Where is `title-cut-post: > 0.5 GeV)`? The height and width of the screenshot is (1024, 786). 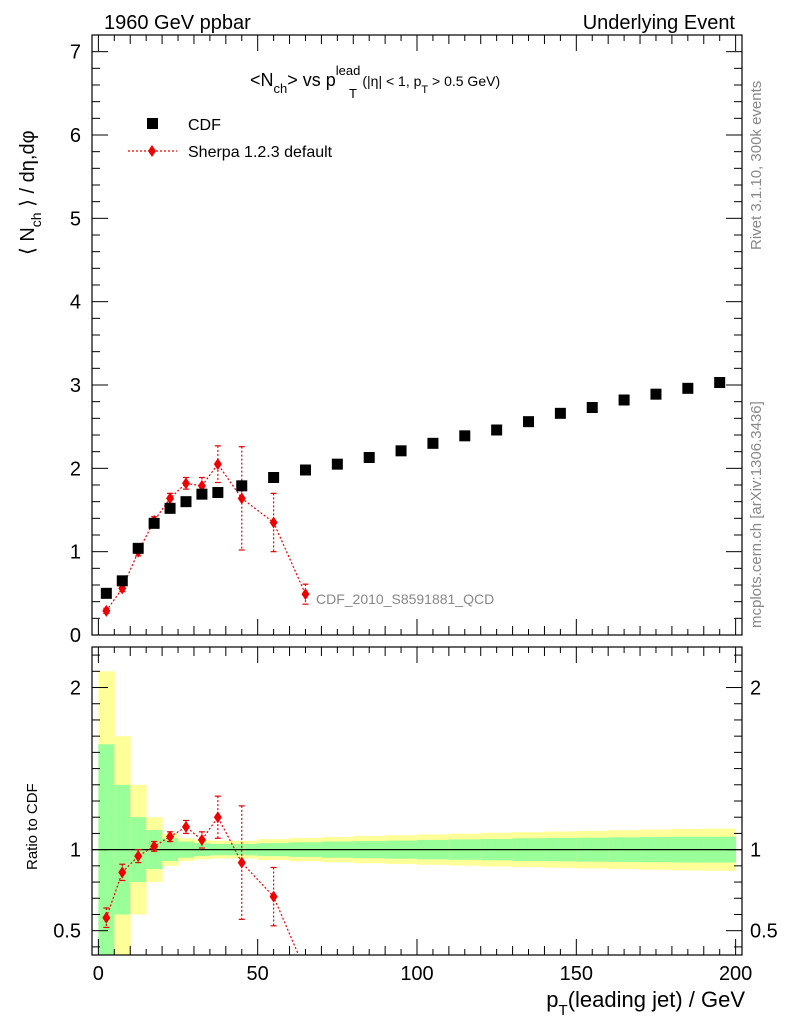 title-cut-post: > 0.5 GeV) is located at coordinates (464, 81).